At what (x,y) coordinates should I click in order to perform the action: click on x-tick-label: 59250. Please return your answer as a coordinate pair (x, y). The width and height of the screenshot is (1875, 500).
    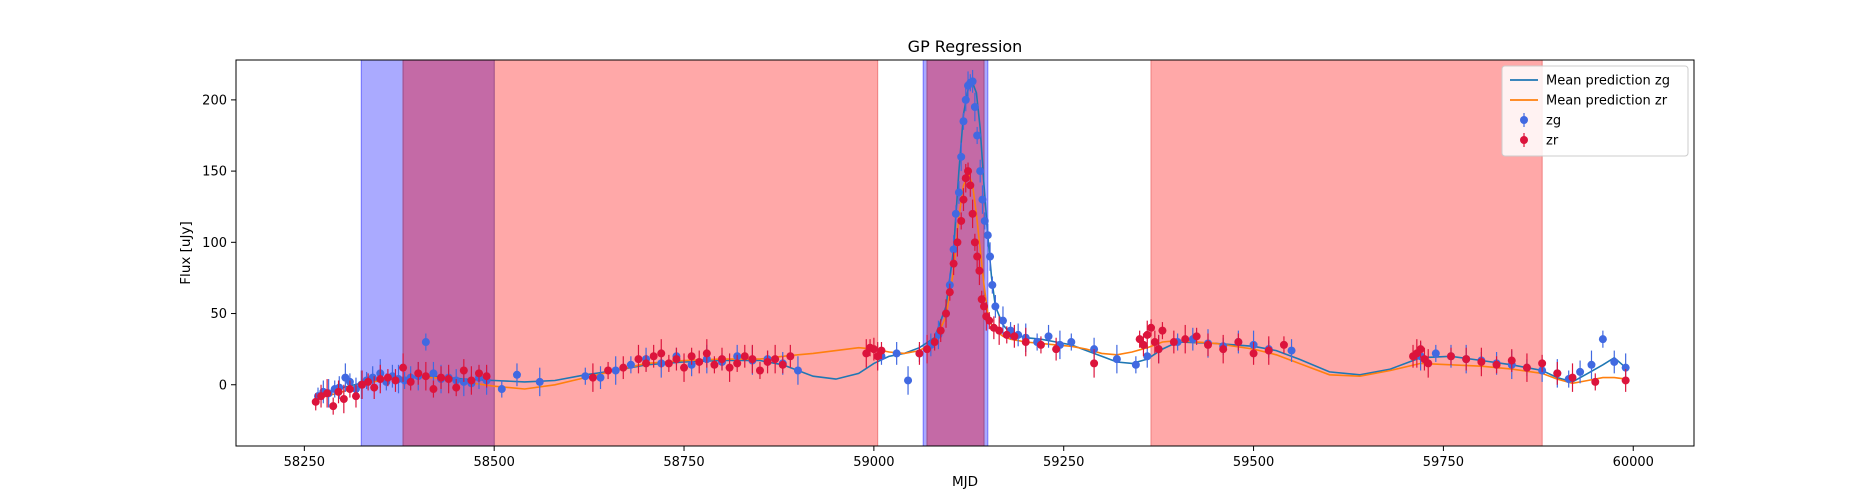
    Looking at the image, I should click on (1063, 462).